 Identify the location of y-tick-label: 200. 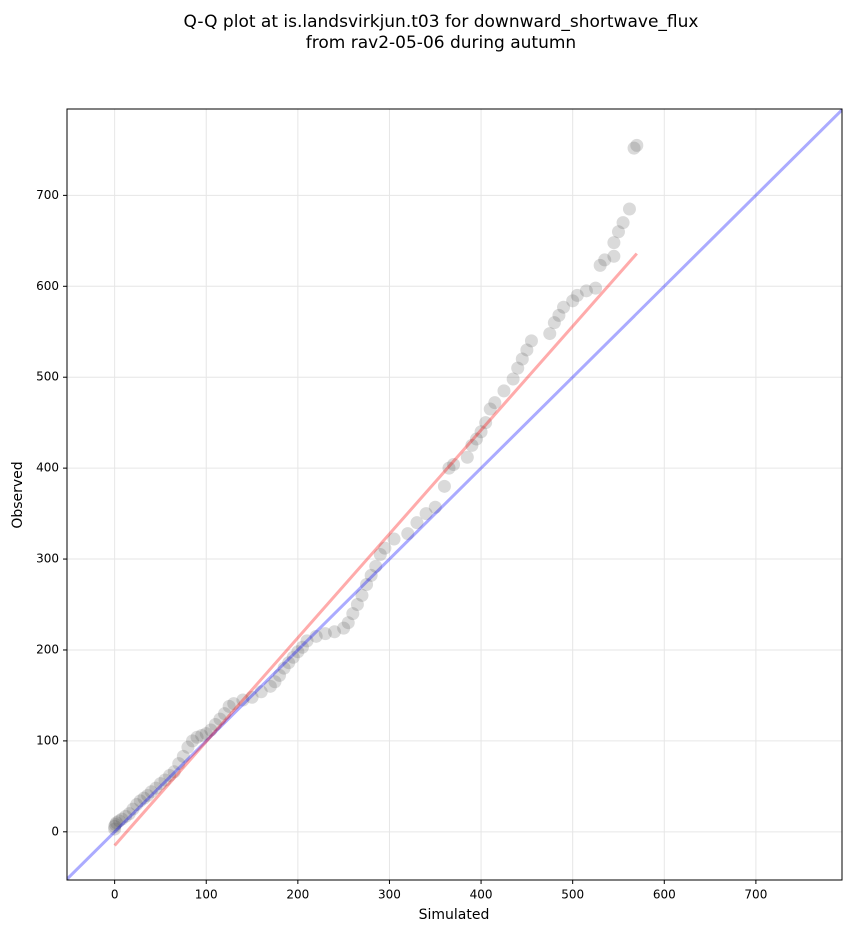
(47, 649).